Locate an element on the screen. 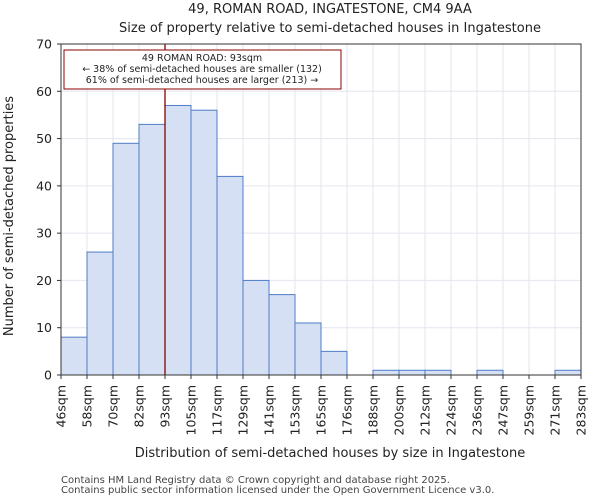 Image resolution: width=600 pixels, height=500 pixels. x-tick-label: 82sqm is located at coordinates (139, 406).